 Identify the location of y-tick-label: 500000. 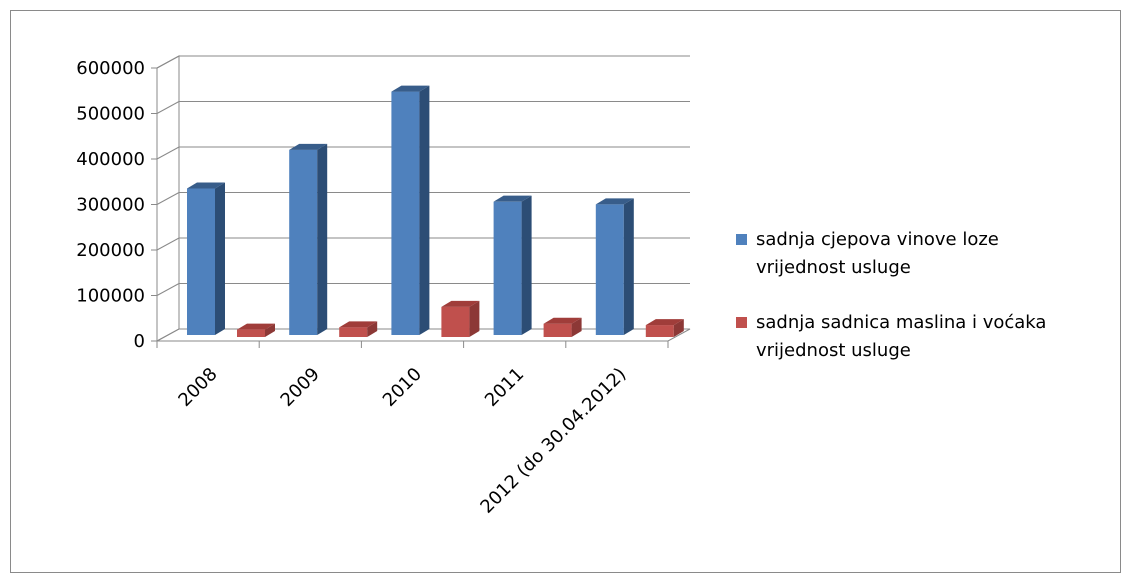
(110, 114).